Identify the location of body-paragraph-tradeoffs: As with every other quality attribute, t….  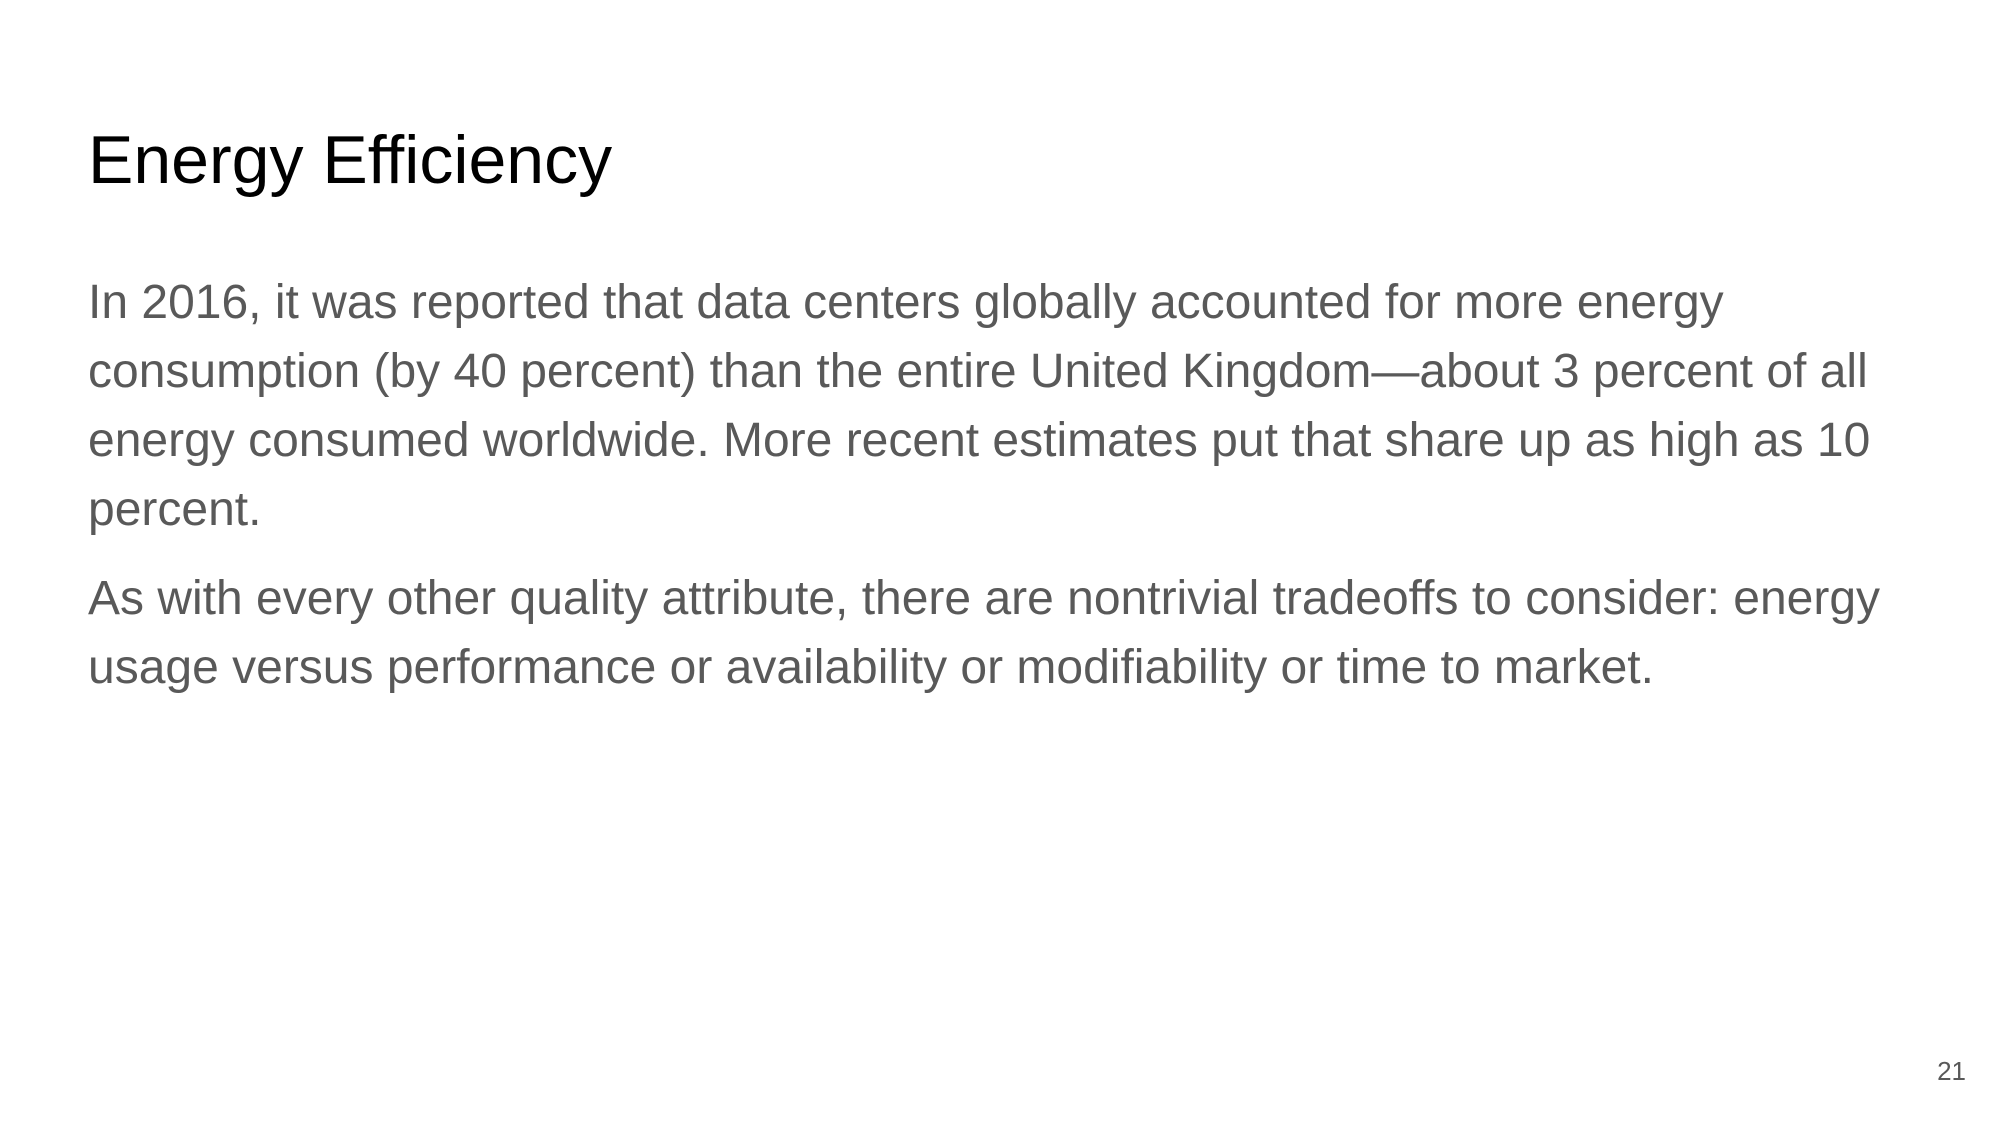
(984, 633).